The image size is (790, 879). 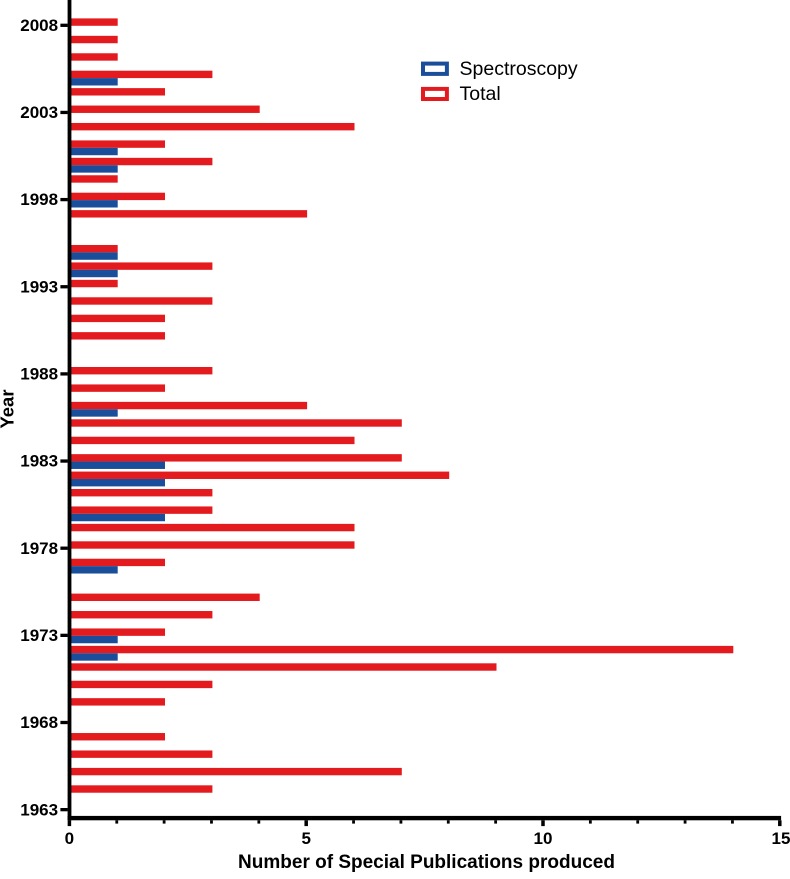 What do you see at coordinates (39, 25) in the screenshot?
I see `svg-text: 2008` at bounding box center [39, 25].